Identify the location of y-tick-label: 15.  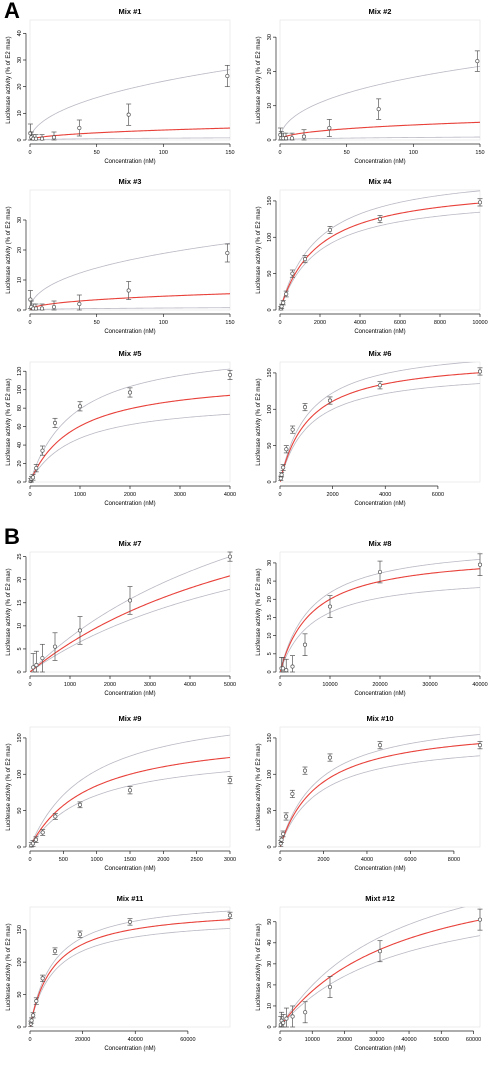
(270, 617).